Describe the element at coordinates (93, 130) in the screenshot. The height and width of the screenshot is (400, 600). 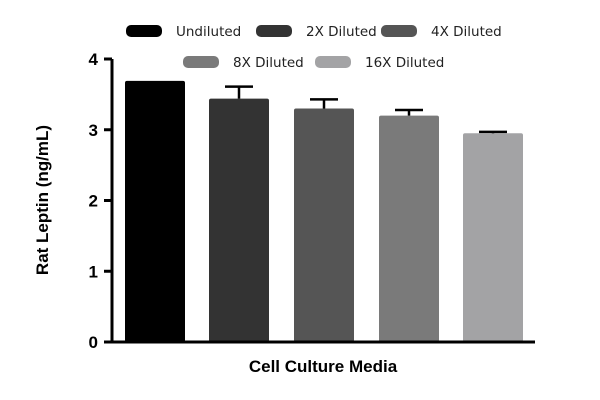
I see `y-tick-label: 3` at that location.